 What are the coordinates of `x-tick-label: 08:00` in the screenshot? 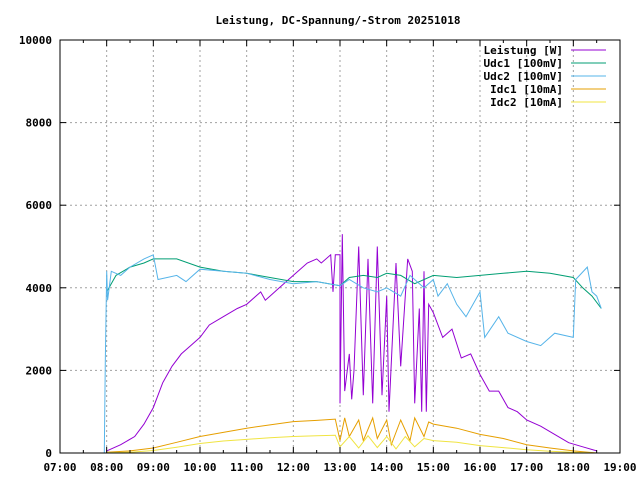 It's located at (106, 467).